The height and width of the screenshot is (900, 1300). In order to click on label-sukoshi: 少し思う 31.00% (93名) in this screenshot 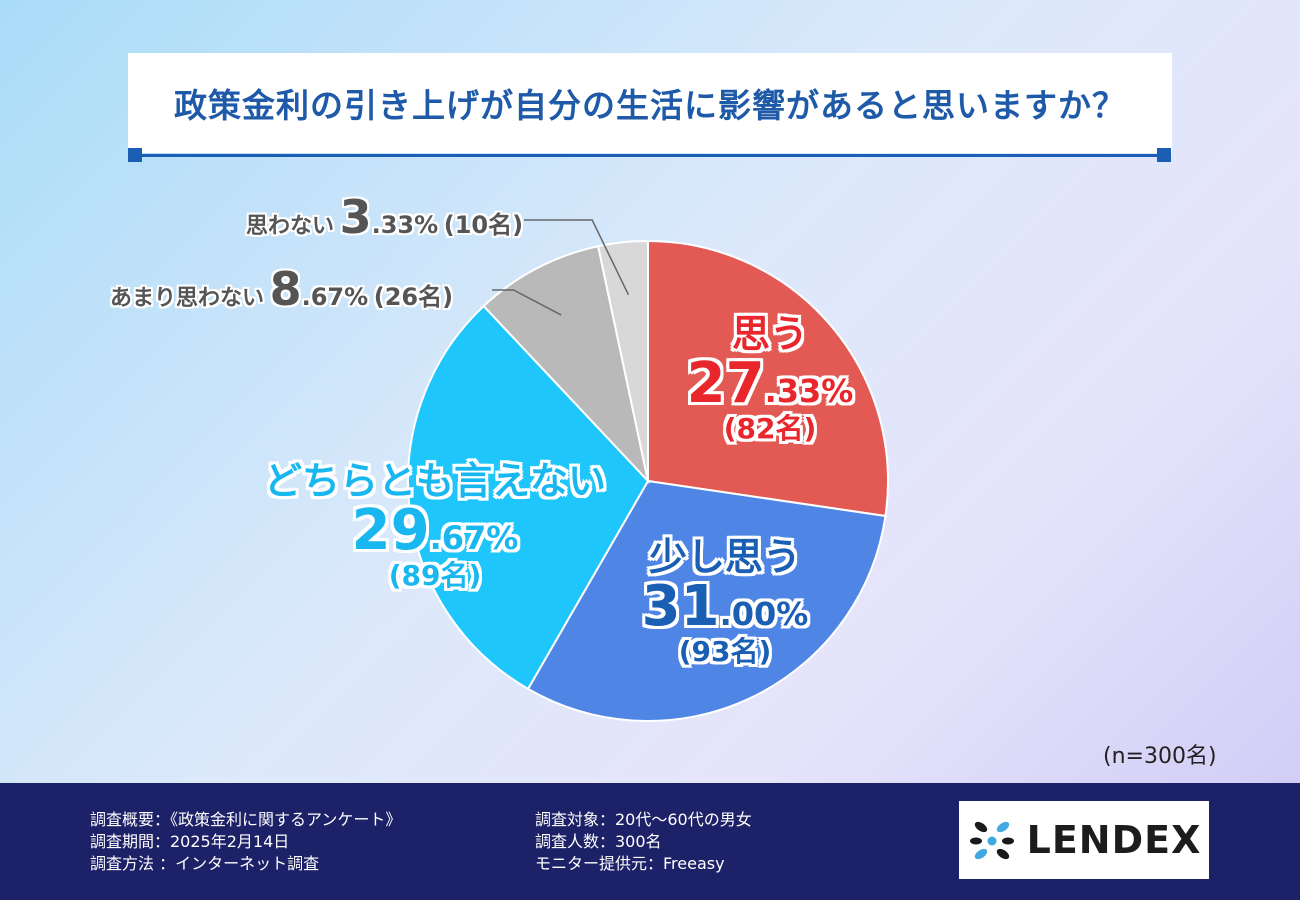, I will do `click(725, 601)`.